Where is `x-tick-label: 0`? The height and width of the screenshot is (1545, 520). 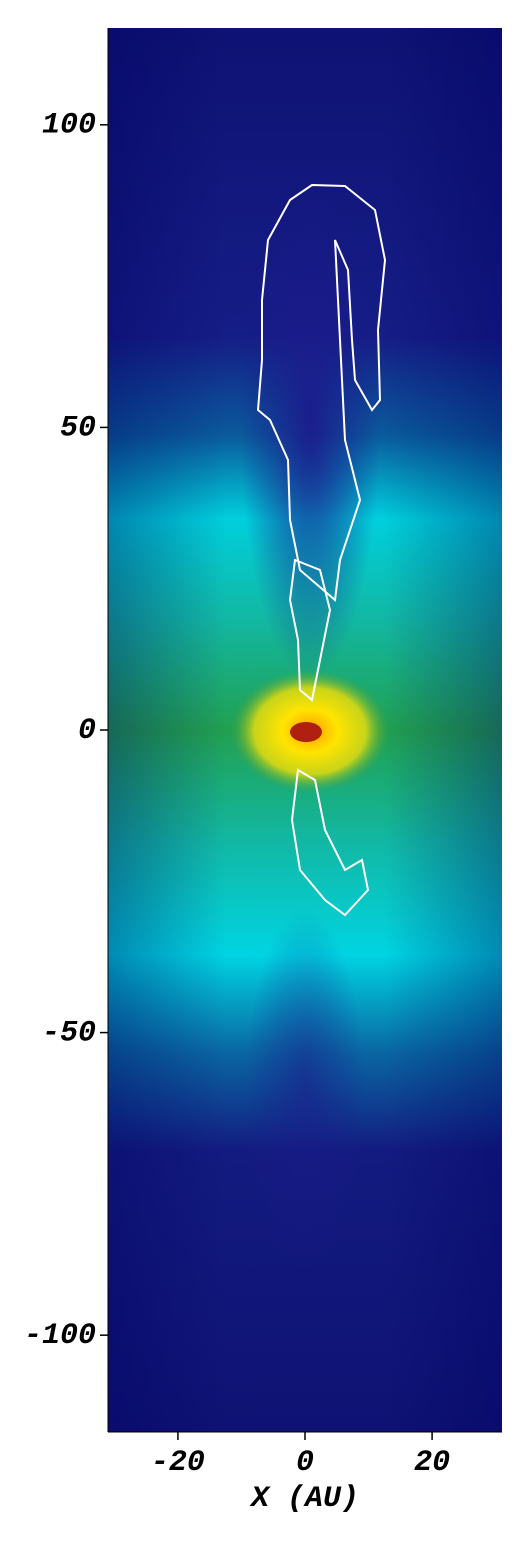
x-tick-label: 0 is located at coordinates (305, 1463).